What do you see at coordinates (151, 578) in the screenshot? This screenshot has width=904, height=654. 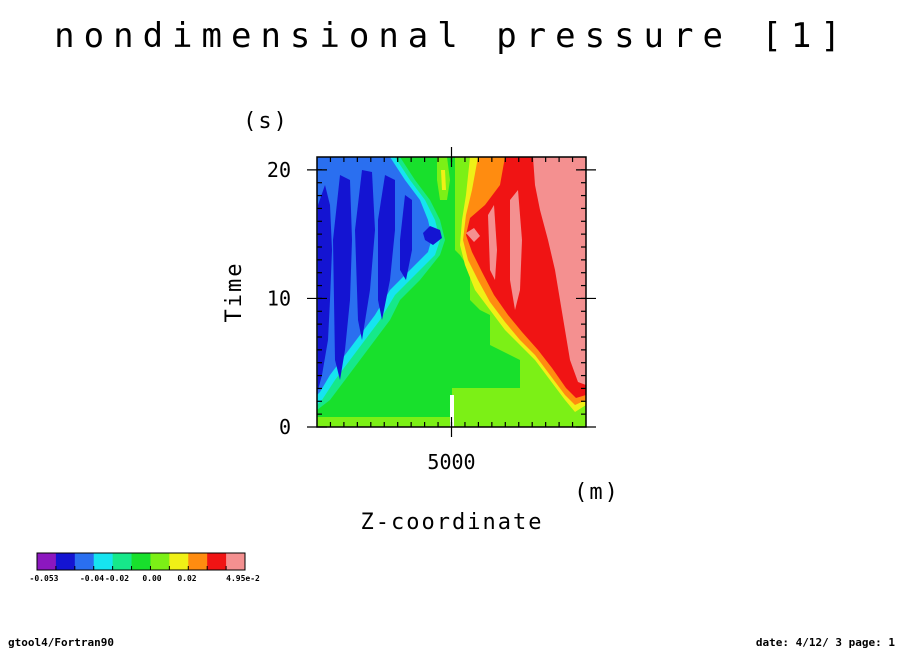 I see `colorbar-label: 0.00` at bounding box center [151, 578].